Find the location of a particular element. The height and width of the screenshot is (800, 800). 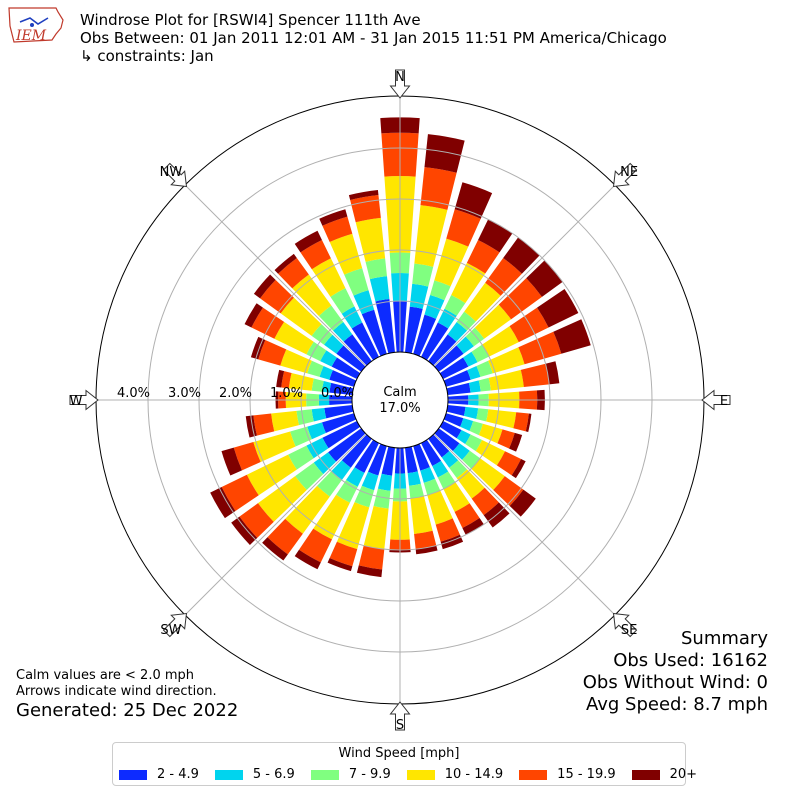

bar-dir160-bin2 is located at coordinates (432, 487).